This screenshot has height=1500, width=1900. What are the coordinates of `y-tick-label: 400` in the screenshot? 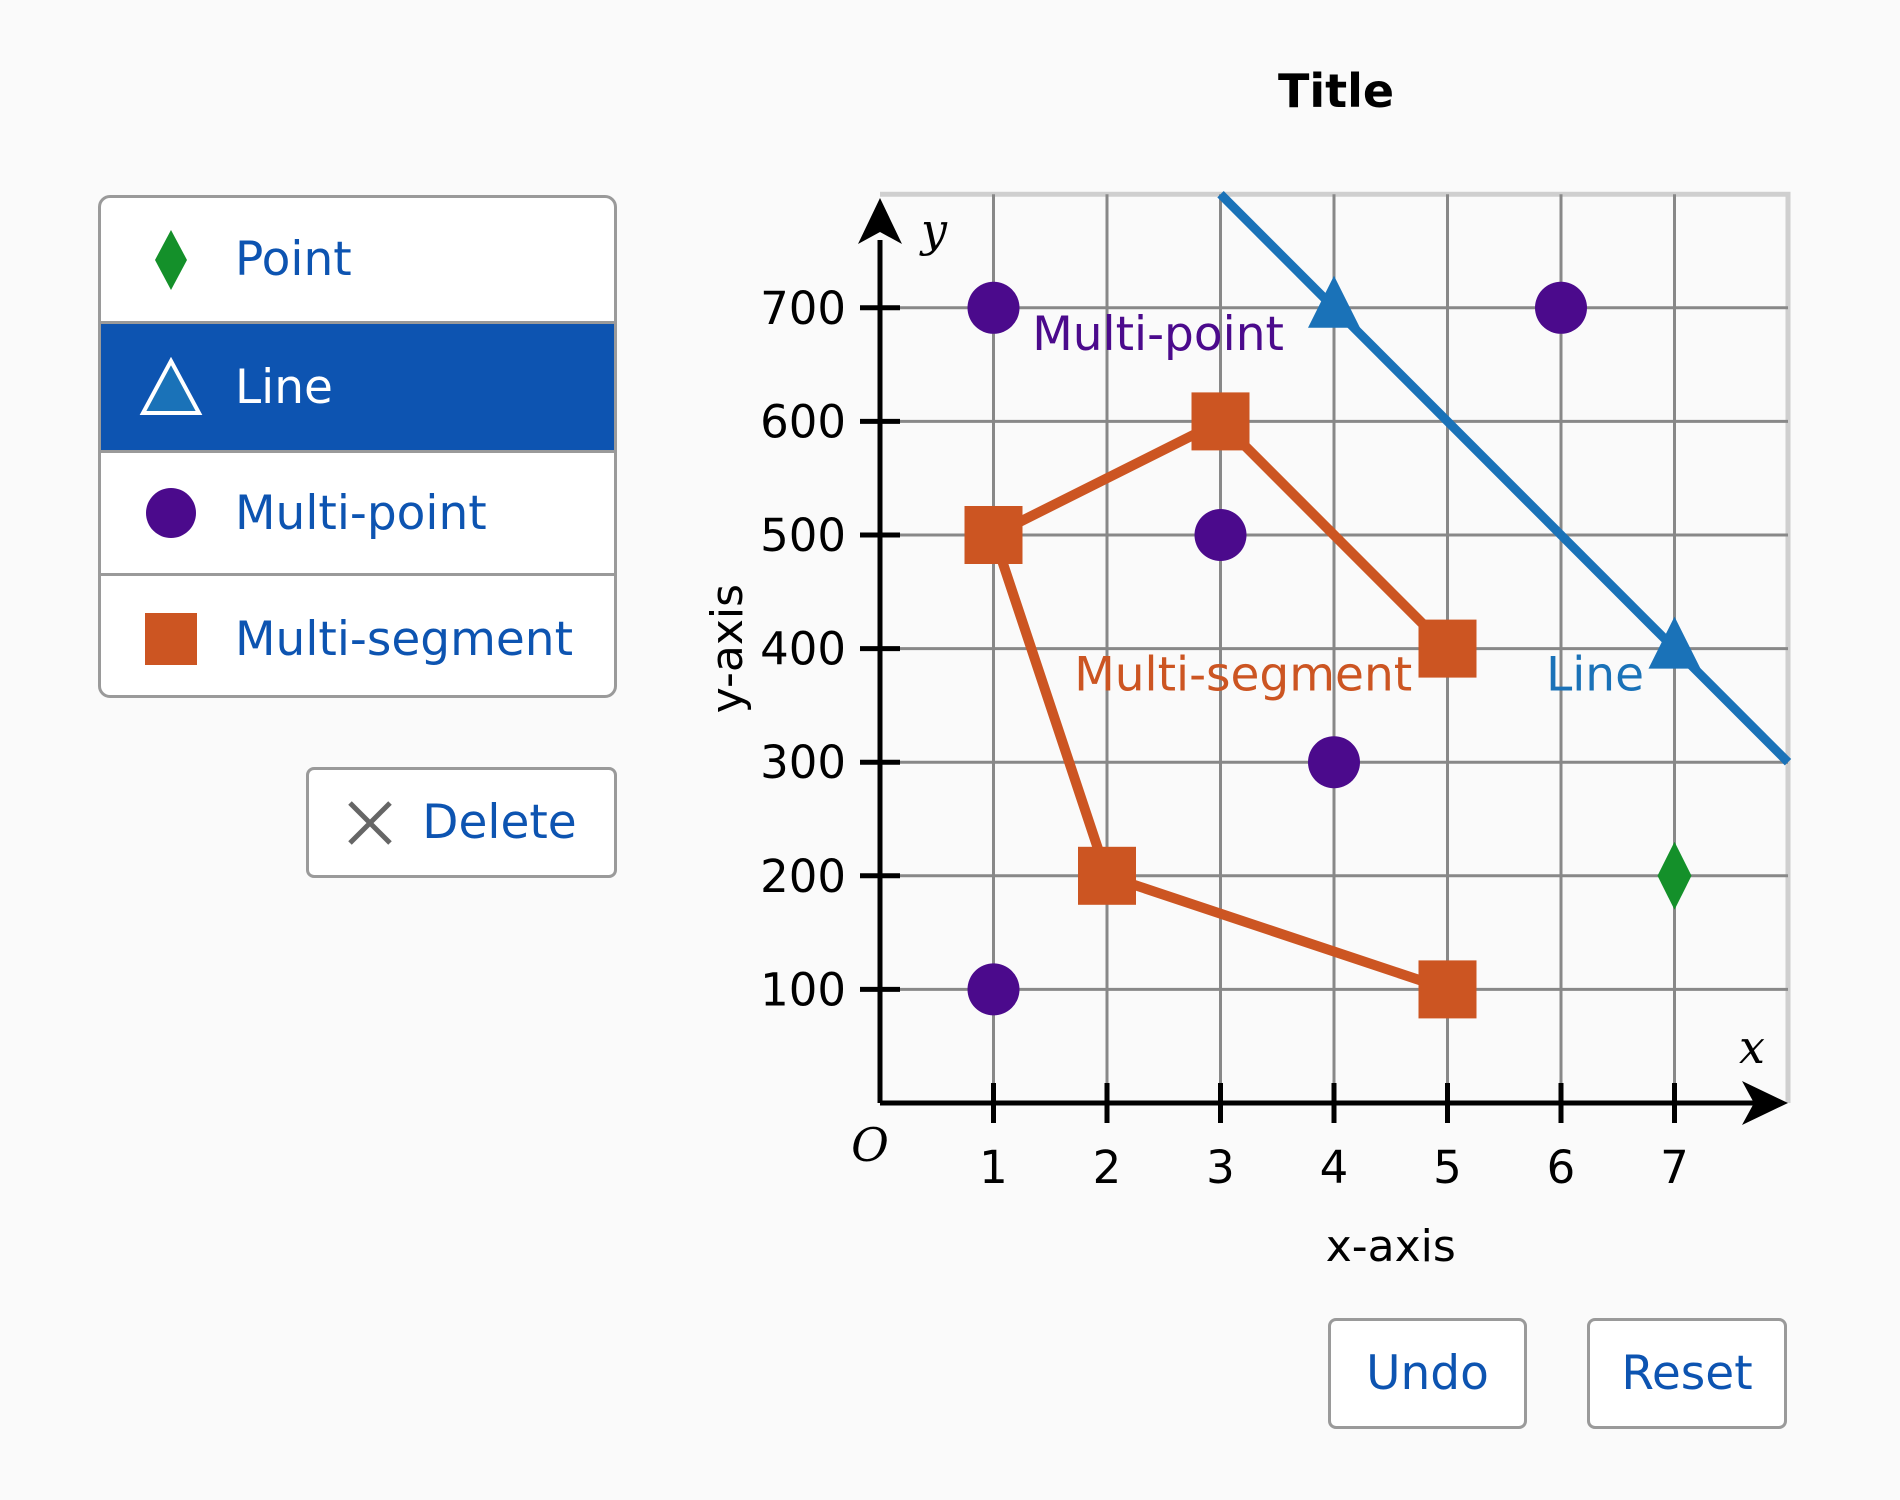 It's located at (803, 649).